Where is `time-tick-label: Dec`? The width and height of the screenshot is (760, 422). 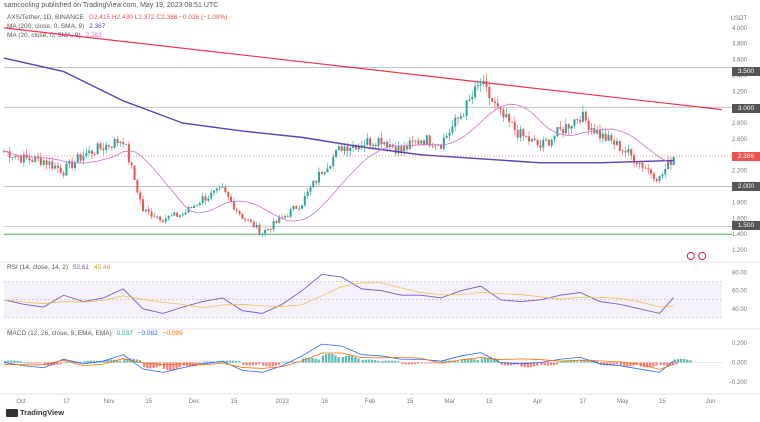 time-tick-label: Dec is located at coordinates (194, 402).